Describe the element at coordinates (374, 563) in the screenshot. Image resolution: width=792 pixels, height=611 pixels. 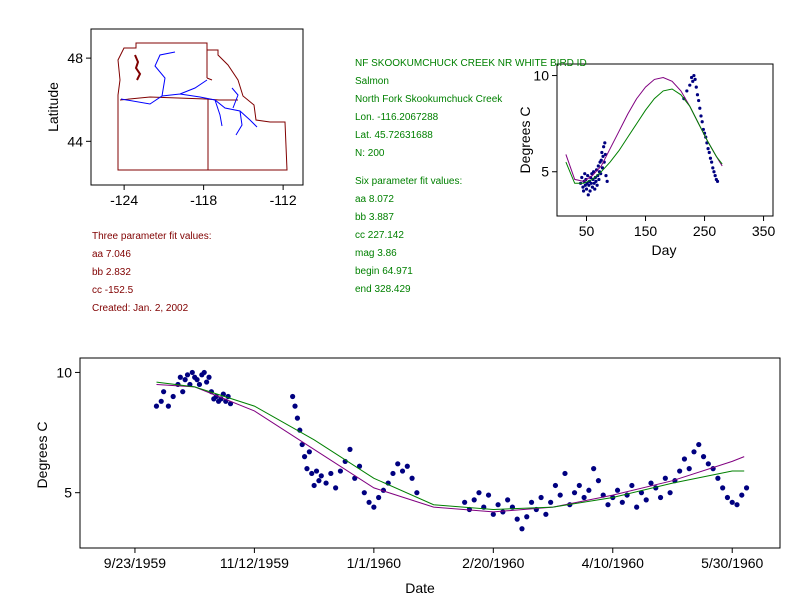
I see `main-chart-xtick-label: 1/1/1960` at that location.